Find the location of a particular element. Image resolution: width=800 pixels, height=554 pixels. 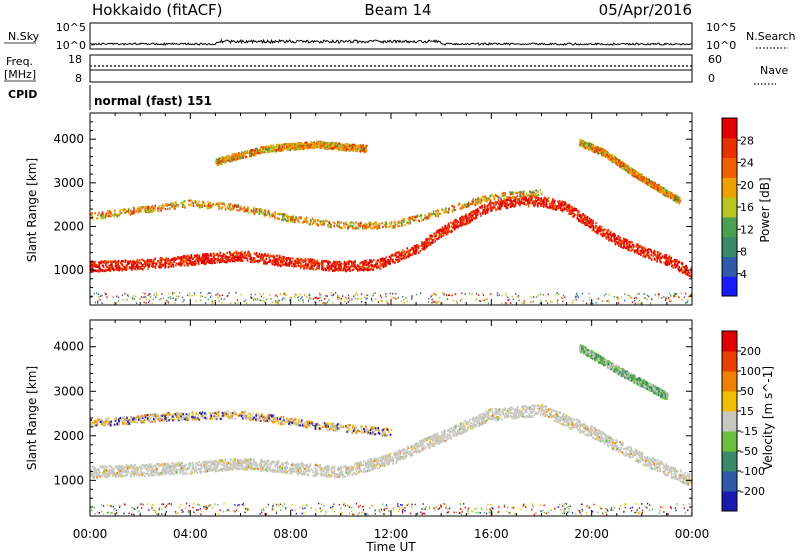

colorbar-tick-label: 28 is located at coordinates (747, 140).